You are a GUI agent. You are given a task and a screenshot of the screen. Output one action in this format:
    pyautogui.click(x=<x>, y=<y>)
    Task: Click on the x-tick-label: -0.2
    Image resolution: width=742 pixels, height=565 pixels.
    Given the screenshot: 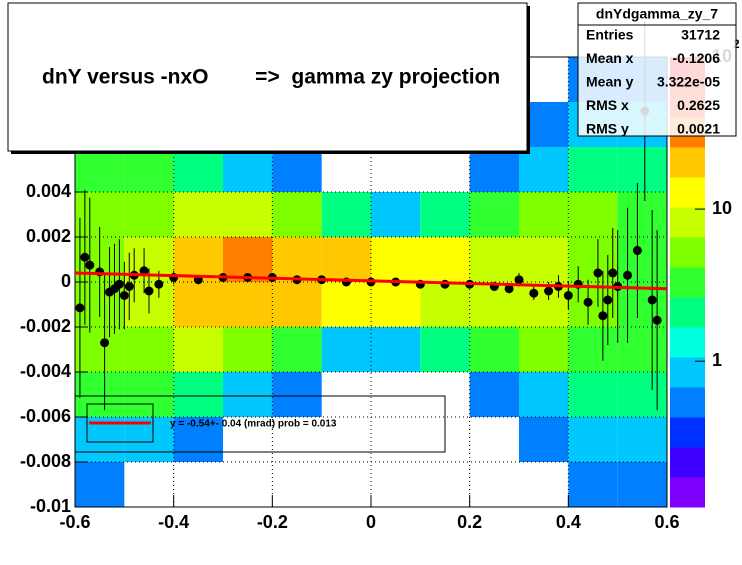 What is the action you would take?
    pyautogui.click(x=272, y=522)
    